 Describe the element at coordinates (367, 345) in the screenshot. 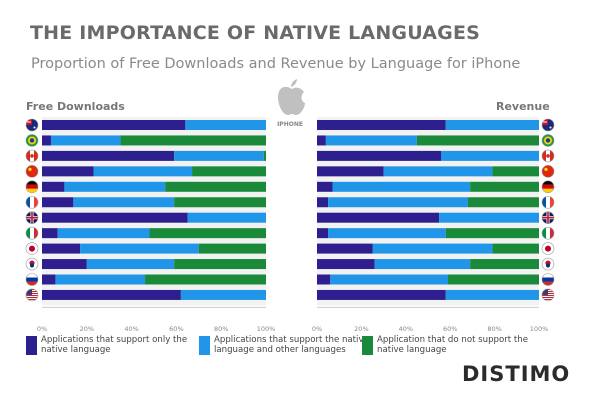

I see `legend-swatch-no-native` at that location.